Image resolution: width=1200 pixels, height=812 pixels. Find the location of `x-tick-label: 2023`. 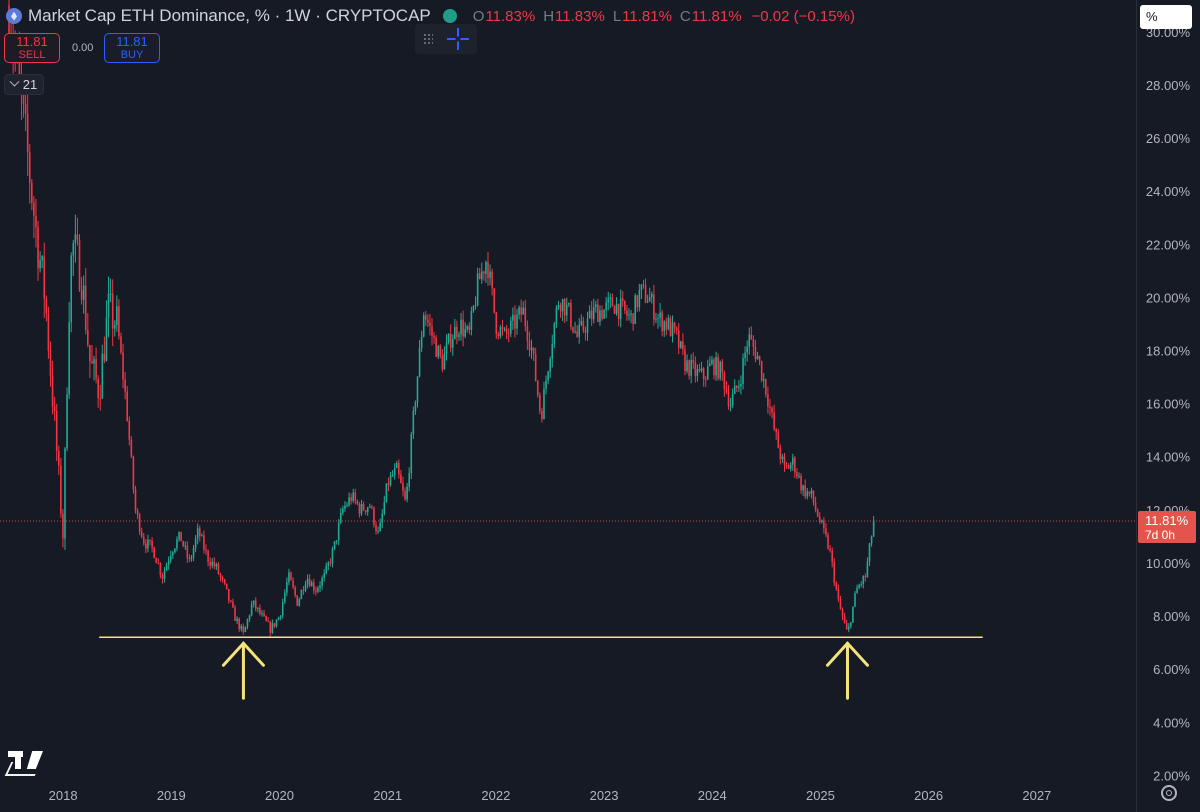

x-tick-label: 2023 is located at coordinates (604, 795).